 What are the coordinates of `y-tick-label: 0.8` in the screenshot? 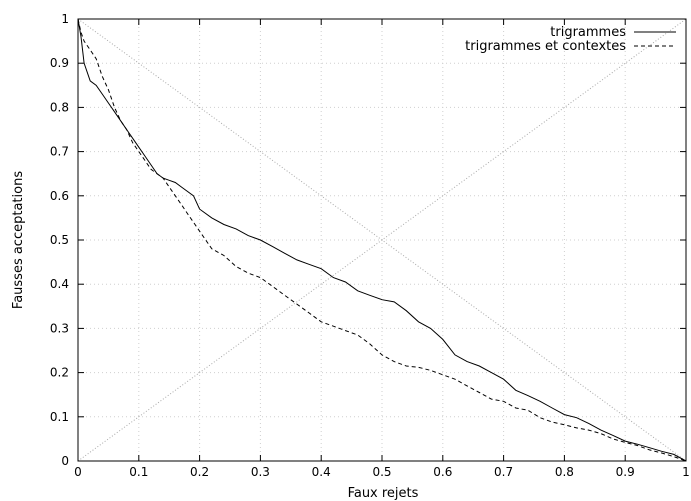 It's located at (59, 107).